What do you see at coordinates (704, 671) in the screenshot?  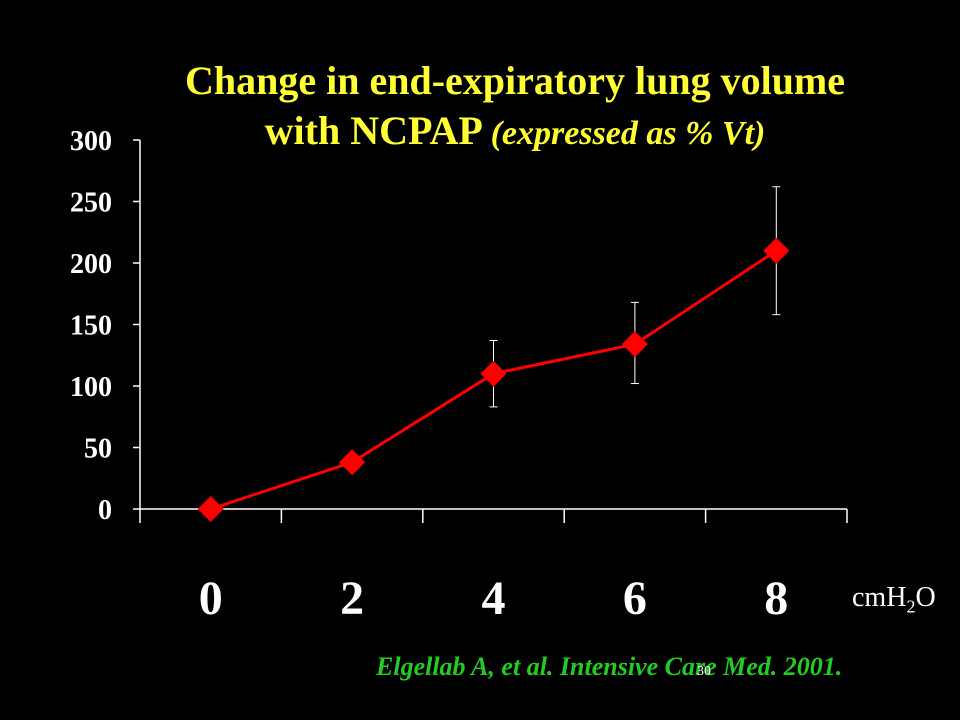 I see `slide-number: 30` at bounding box center [704, 671].